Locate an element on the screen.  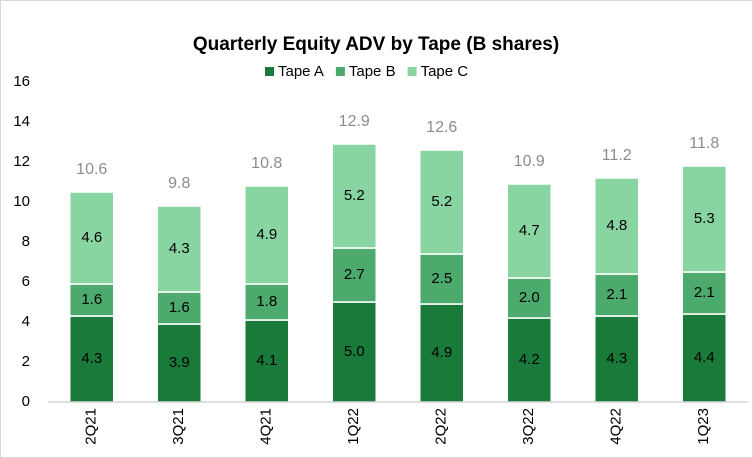
y-tick-label: 12 is located at coordinates (21, 161).